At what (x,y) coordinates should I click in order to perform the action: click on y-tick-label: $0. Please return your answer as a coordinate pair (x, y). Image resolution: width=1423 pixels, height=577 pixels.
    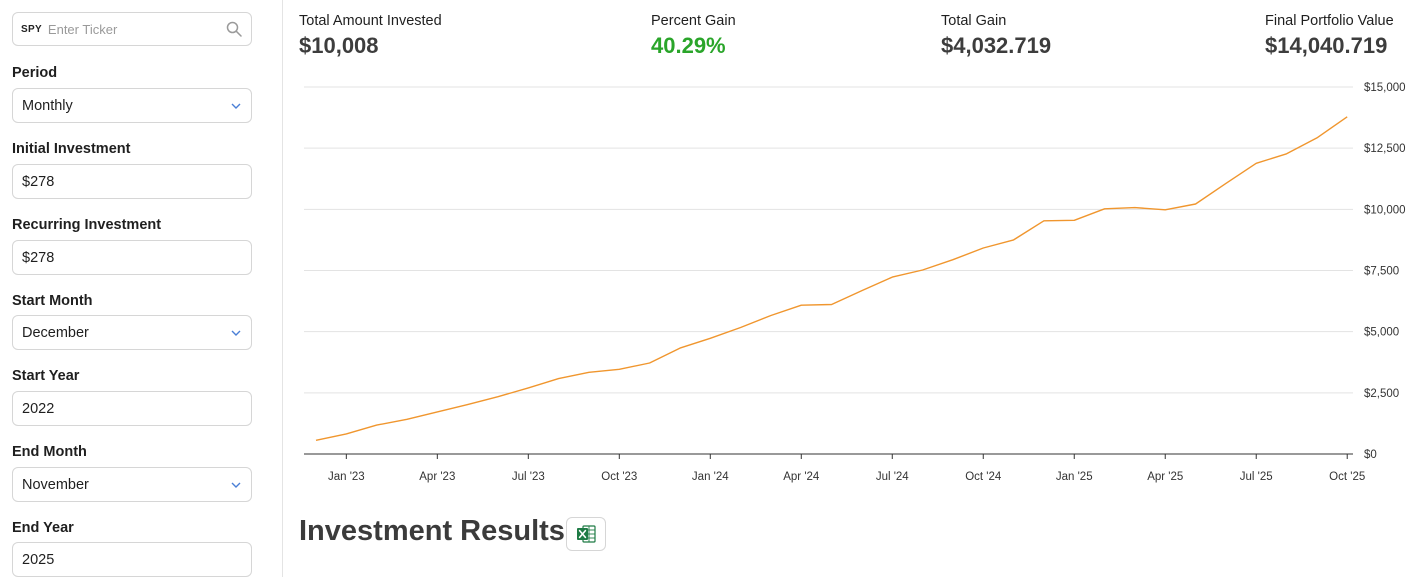
    Looking at the image, I should click on (1370, 455).